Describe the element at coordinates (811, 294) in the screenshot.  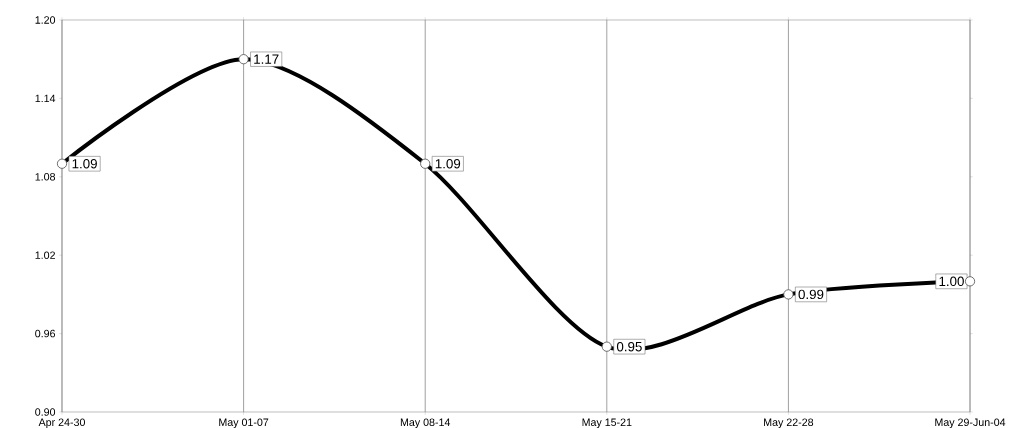
I see `data-label: 0.99` at that location.